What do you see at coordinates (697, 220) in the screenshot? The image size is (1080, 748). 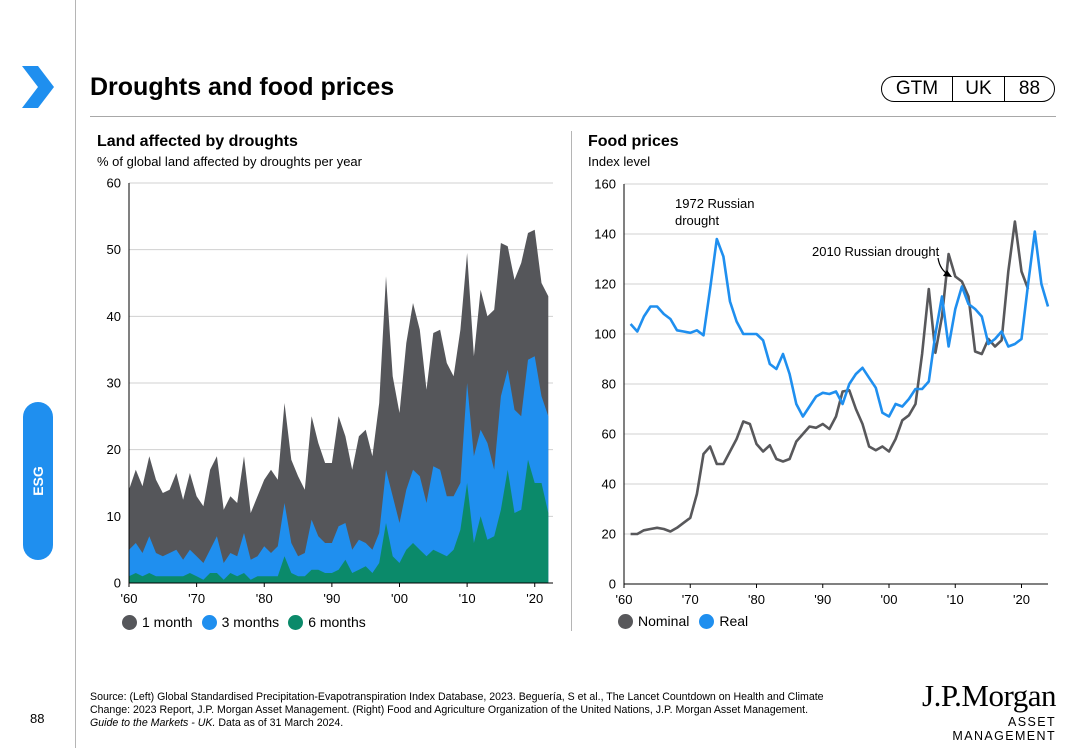 I see `annotation-1972-line2: drought` at bounding box center [697, 220].